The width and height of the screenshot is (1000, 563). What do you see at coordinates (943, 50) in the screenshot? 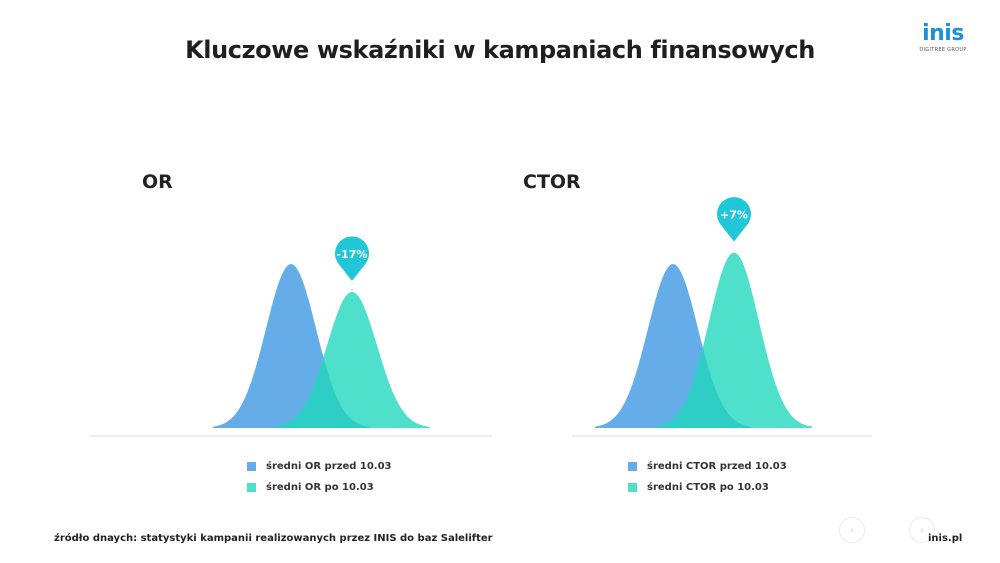
I see `logo-subtext: DIGITREE GROUP` at bounding box center [943, 50].